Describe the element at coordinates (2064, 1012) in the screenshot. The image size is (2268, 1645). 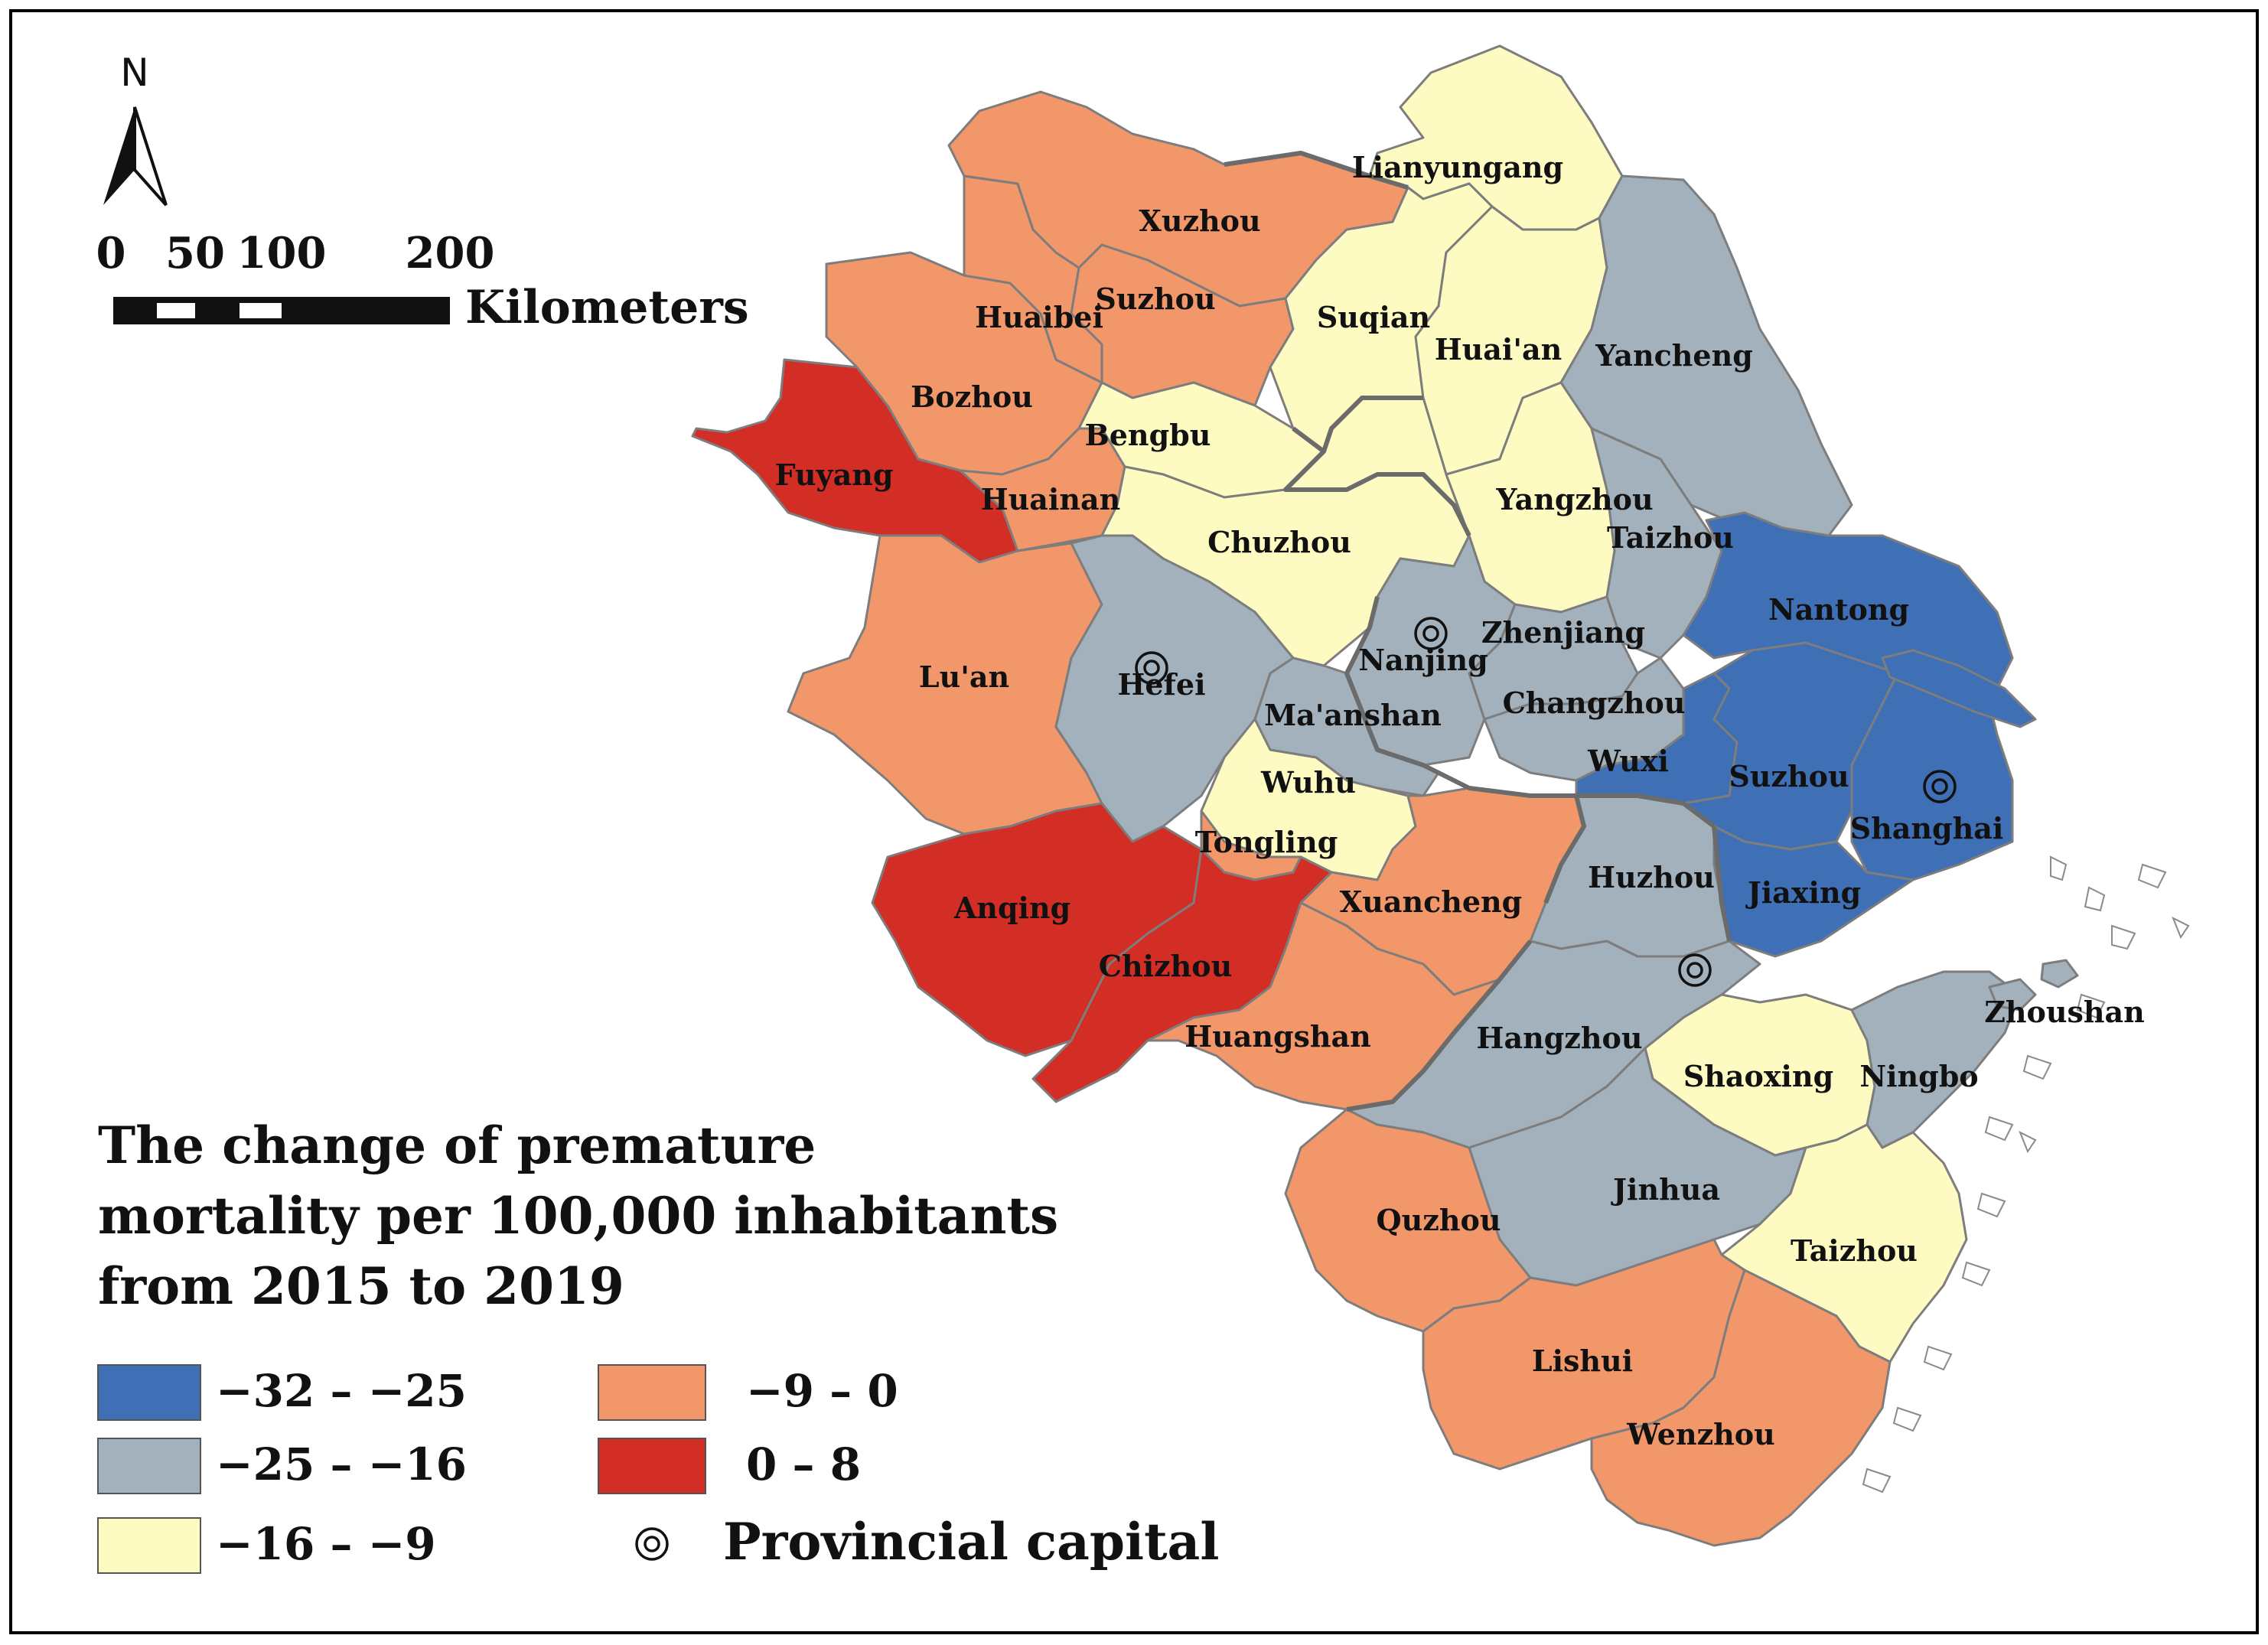
I see `city-label: Zhoushan` at that location.